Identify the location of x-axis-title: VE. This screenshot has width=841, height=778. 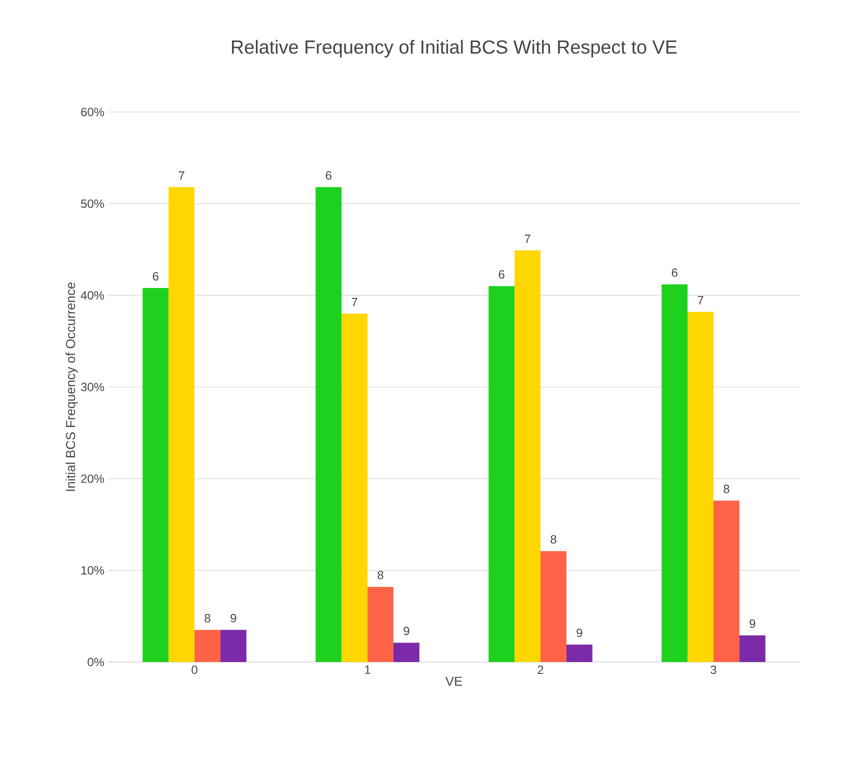
(453, 681).